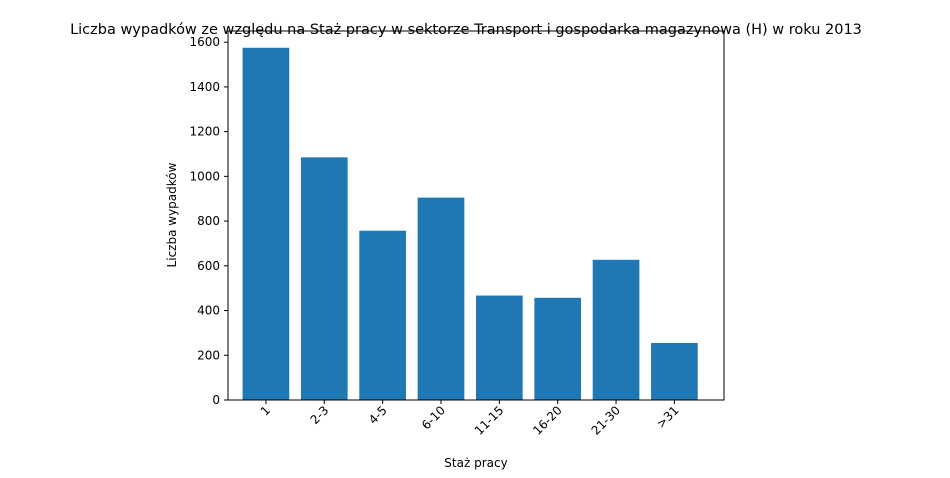 This screenshot has height=478, width=950. I want to click on x-tick-label: 6-10, so click(433, 417).